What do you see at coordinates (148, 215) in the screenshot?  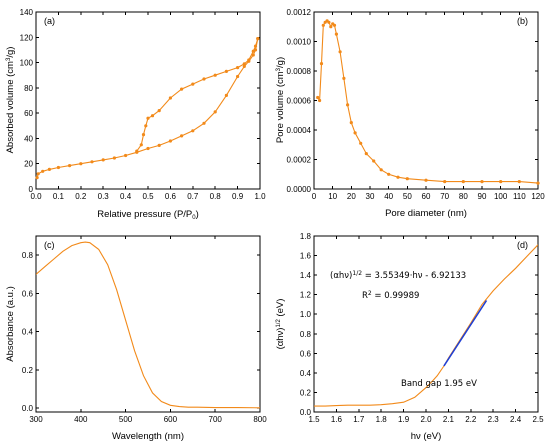 I see `x-axis-label: Relative pressure (P/P0)` at bounding box center [148, 215].